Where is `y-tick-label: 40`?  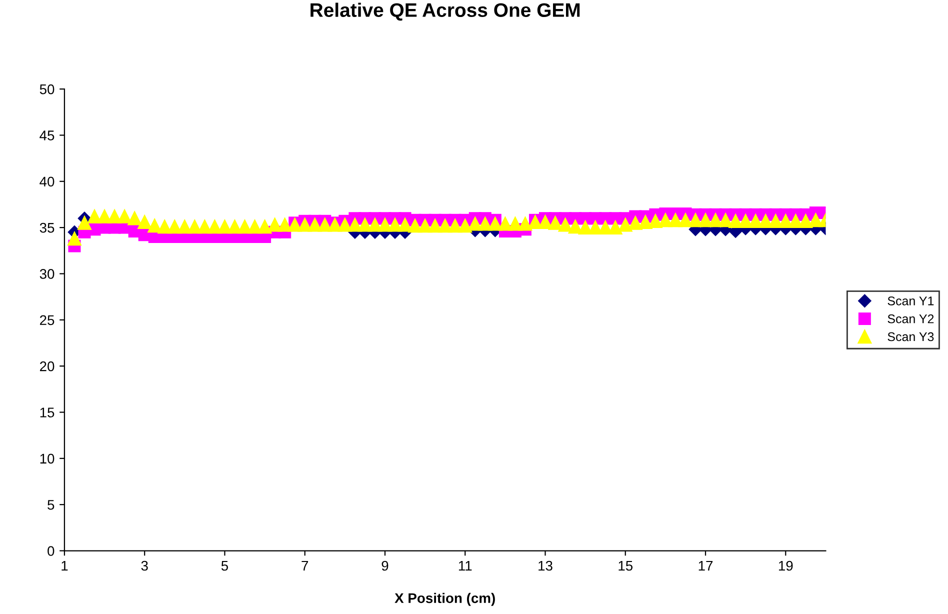 y-tick-label: 40 is located at coordinates (47, 181).